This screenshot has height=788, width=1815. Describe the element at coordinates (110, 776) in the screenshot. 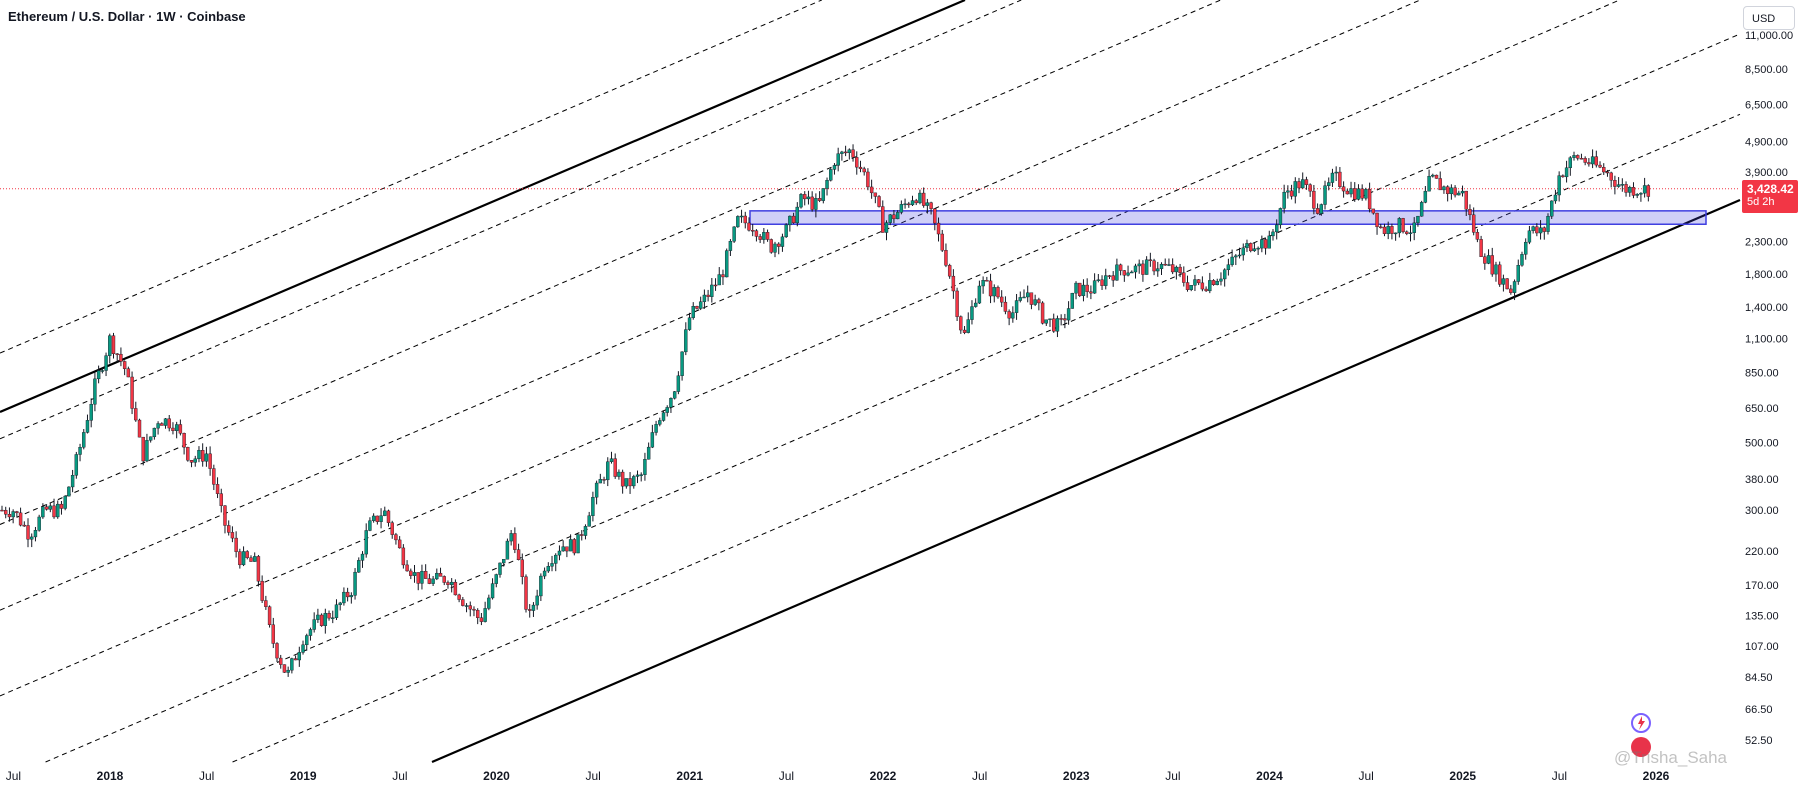

I see `x-tick-label: 2018` at that location.